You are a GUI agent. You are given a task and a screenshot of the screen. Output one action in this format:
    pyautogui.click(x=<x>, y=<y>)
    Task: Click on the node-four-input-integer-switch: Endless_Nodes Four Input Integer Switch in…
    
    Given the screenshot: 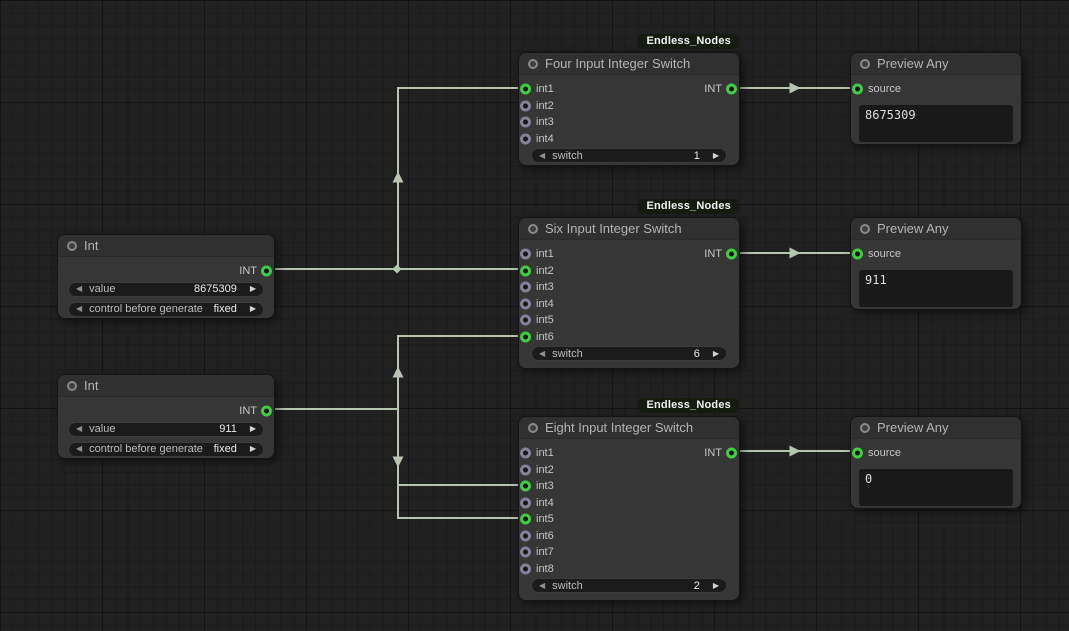 What is the action you would take?
    pyautogui.click(x=629, y=100)
    